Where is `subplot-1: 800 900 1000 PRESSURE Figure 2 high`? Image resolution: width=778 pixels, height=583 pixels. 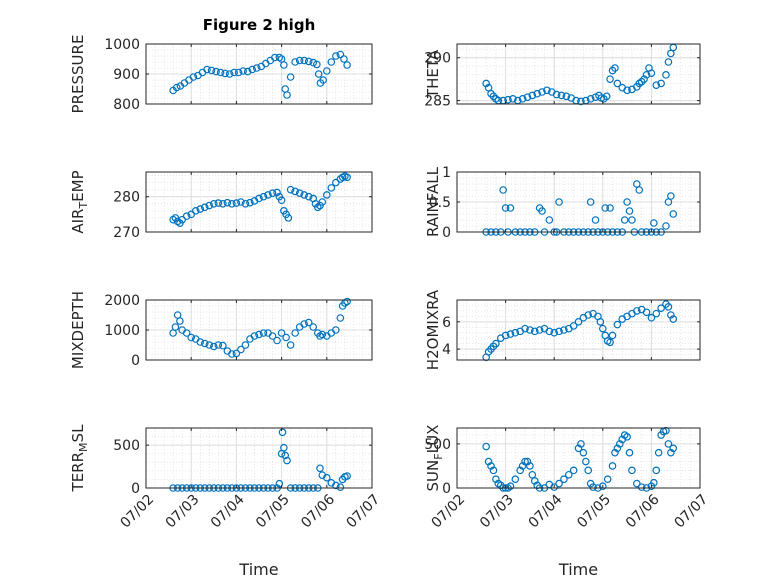
subplot-1: 800 900 1000 PRESSURE Figure 2 high is located at coordinates (221, 65).